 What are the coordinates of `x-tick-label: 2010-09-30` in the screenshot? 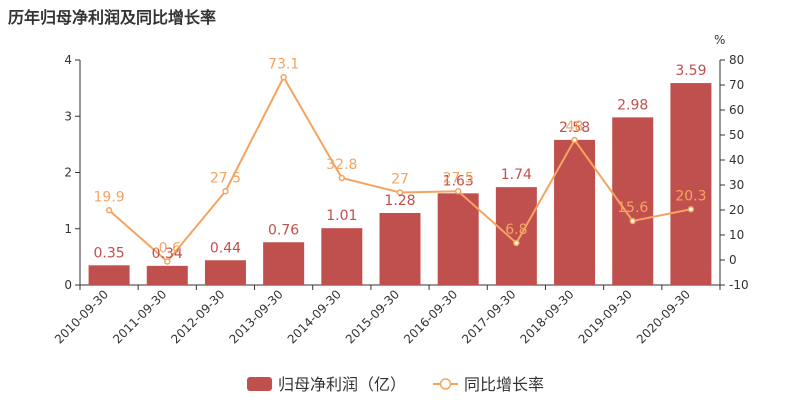 It's located at (81, 316).